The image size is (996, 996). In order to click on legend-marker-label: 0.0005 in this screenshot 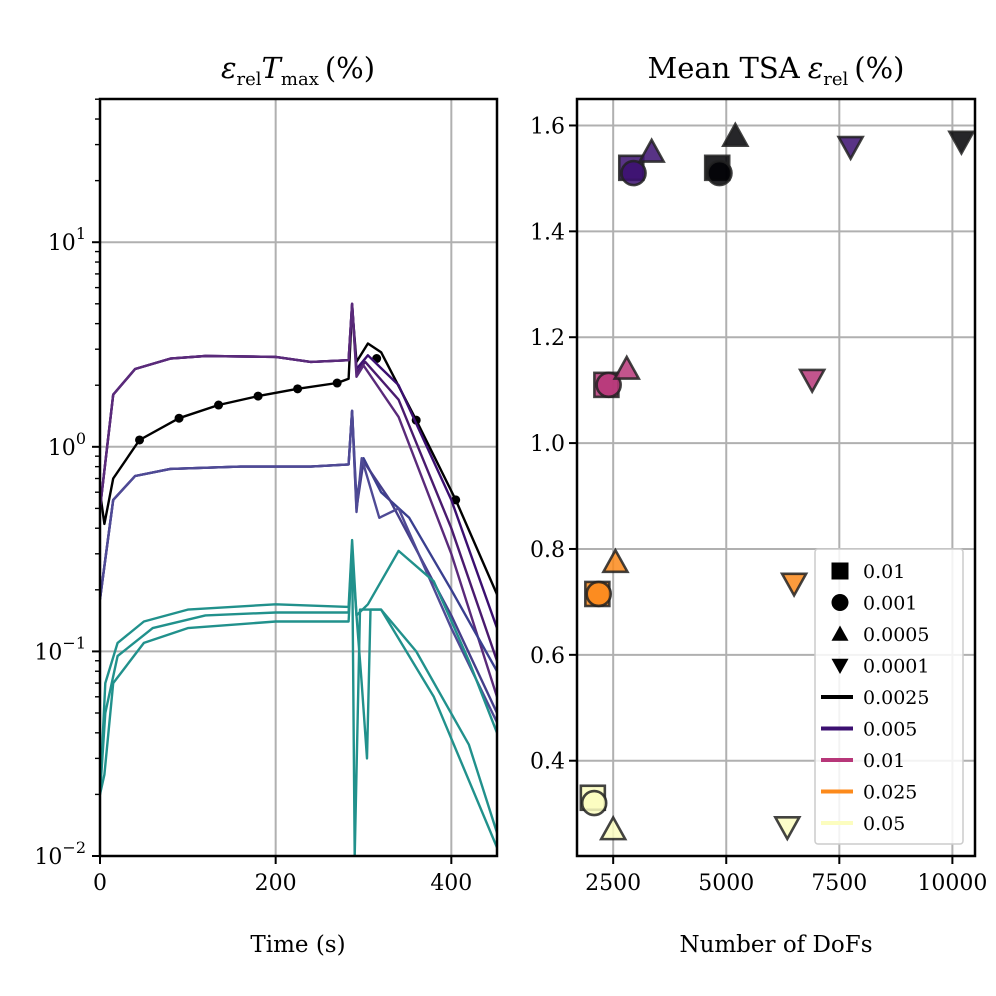, I will do `click(896, 635)`.